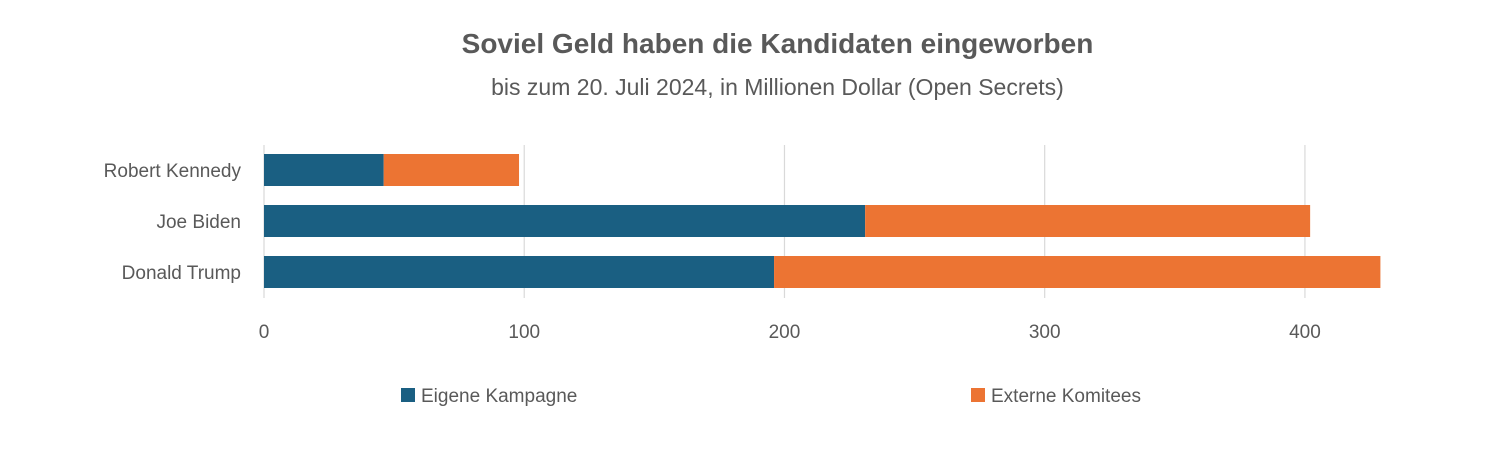 This screenshot has height=449, width=1497. Describe the element at coordinates (785, 332) in the screenshot. I see `x-tick-label: 200` at that location.